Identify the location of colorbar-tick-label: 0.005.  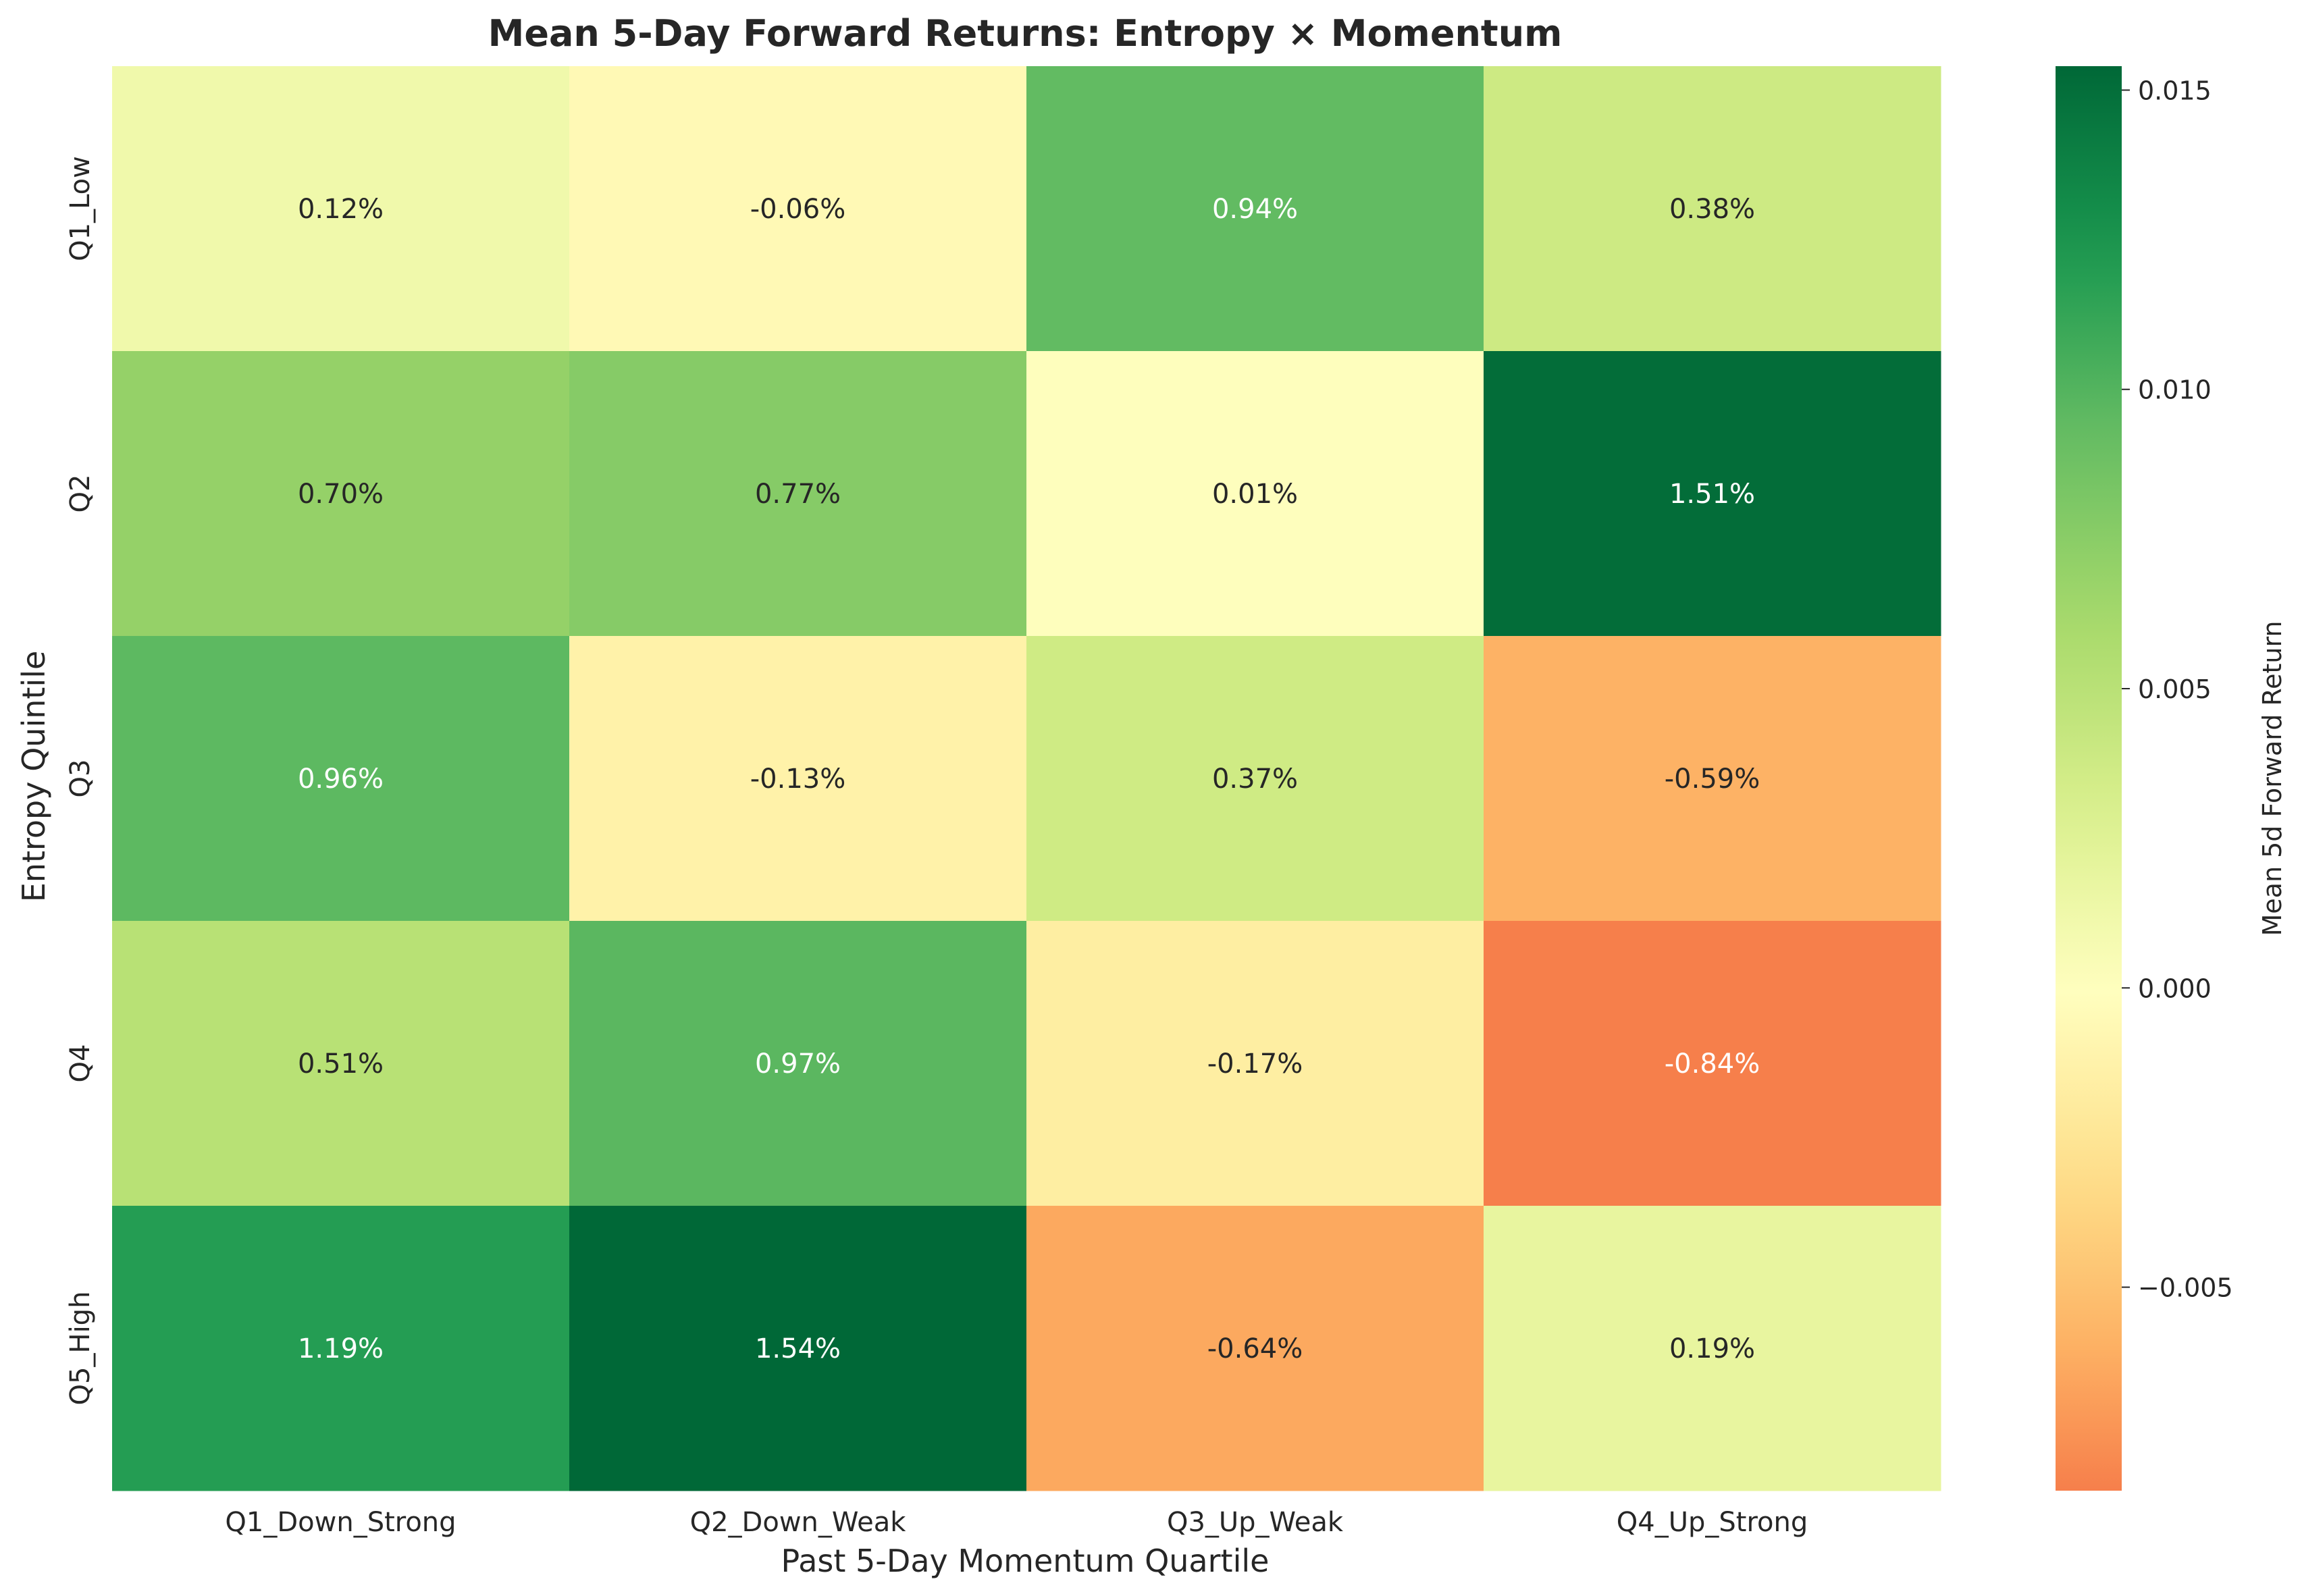
(2175, 689).